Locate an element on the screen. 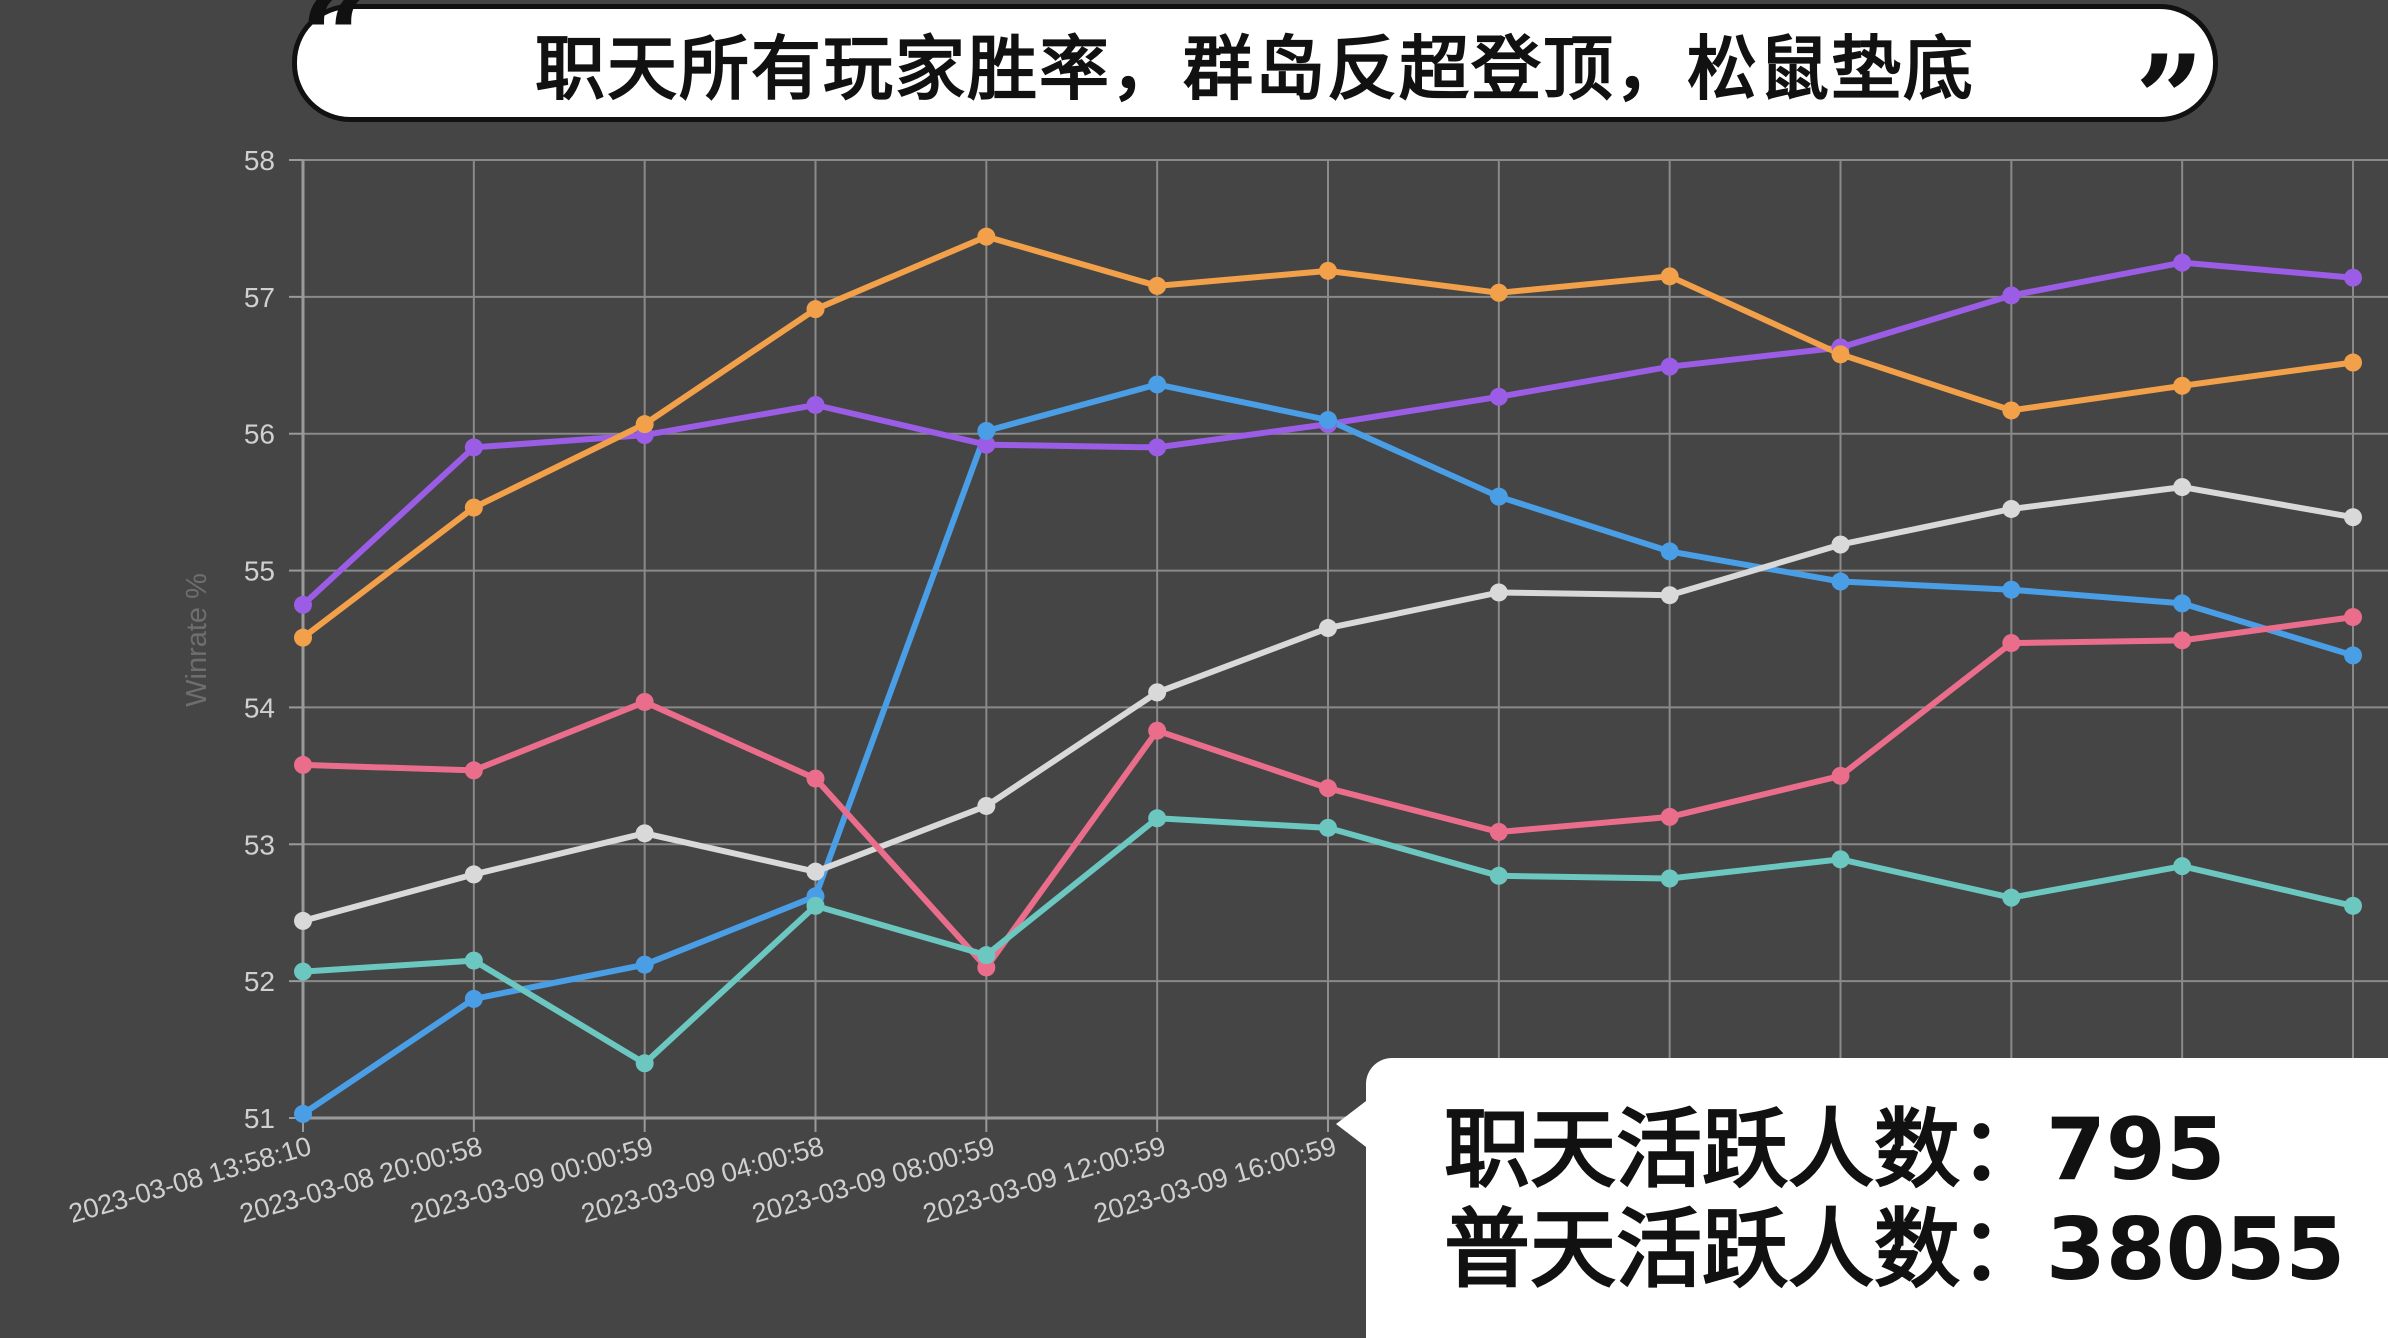 The image size is (2388, 1338). normal-active-value: 38055 is located at coordinates (2196, 1250).